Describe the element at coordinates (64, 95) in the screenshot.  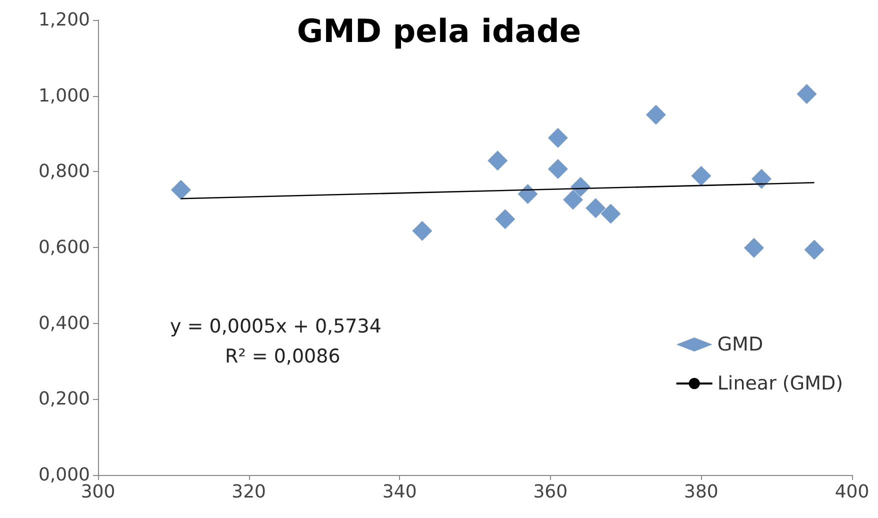
I see `y-tick-label: 1,000` at that location.